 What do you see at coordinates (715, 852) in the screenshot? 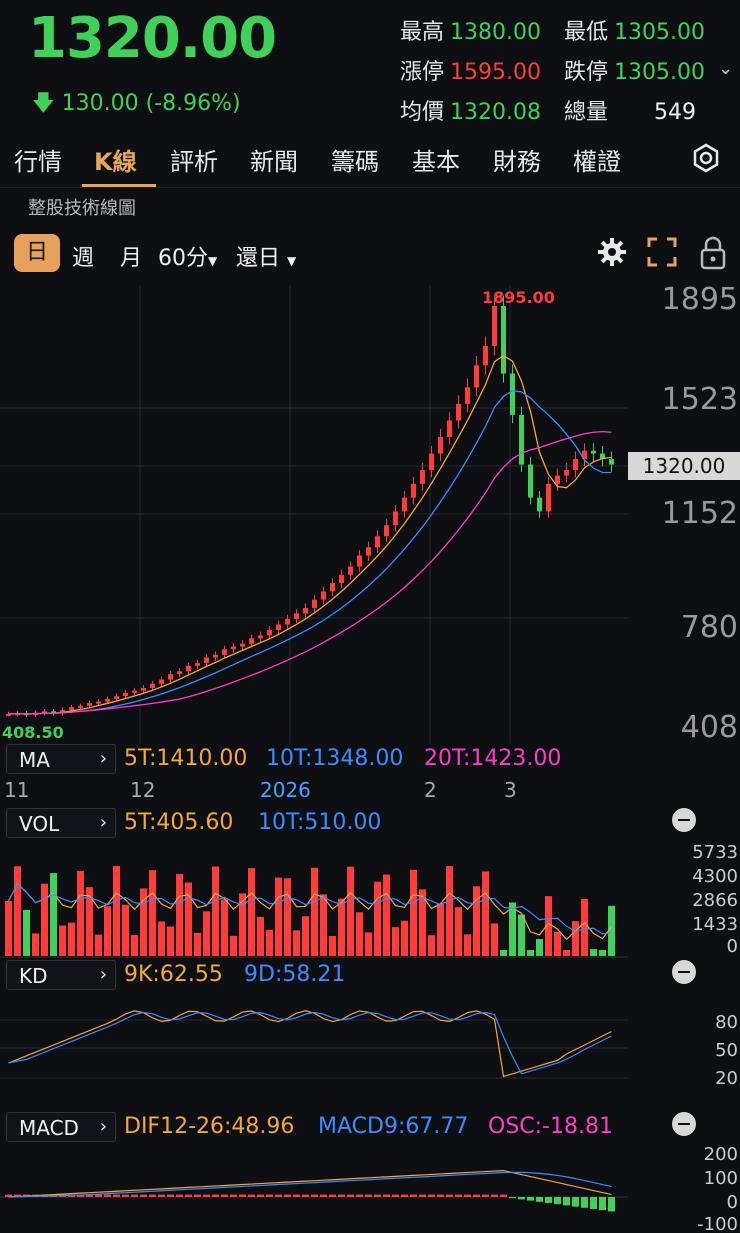
I see `y-tick: 5733` at bounding box center [715, 852].